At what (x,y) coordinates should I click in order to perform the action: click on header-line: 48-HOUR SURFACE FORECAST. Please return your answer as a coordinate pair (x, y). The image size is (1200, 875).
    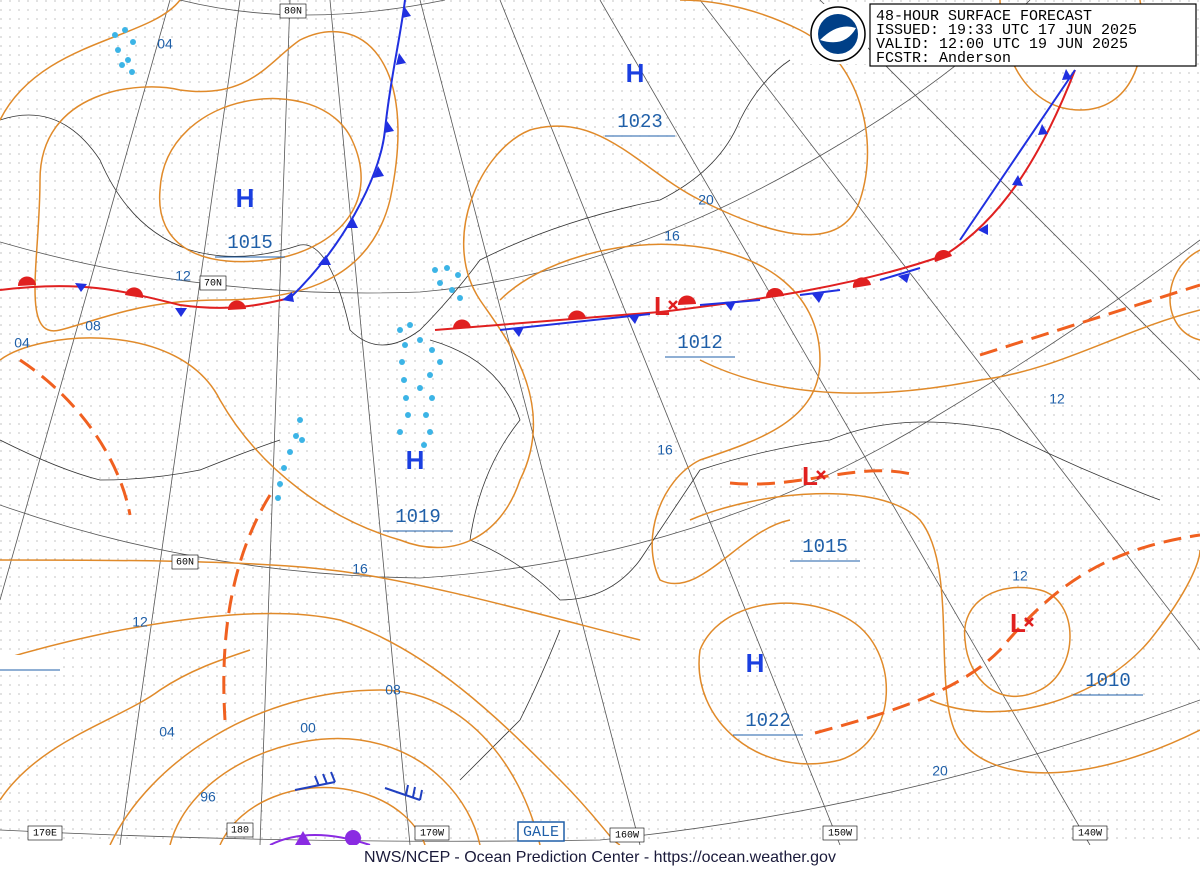
    Looking at the image, I should click on (984, 16).